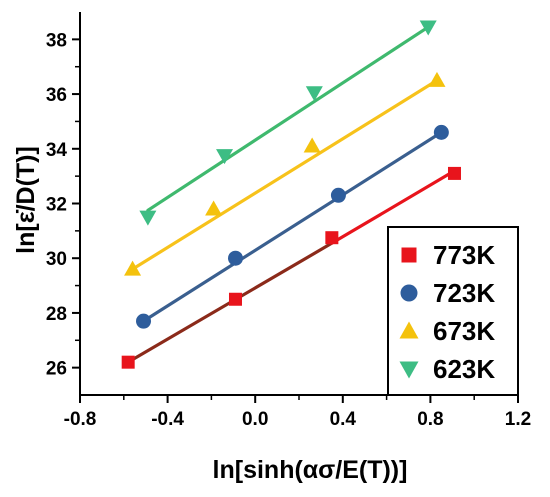 Image resolution: width=550 pixels, height=497 pixels. What do you see at coordinates (167, 419) in the screenshot?
I see `x-tick-label: -0.4` at bounding box center [167, 419].